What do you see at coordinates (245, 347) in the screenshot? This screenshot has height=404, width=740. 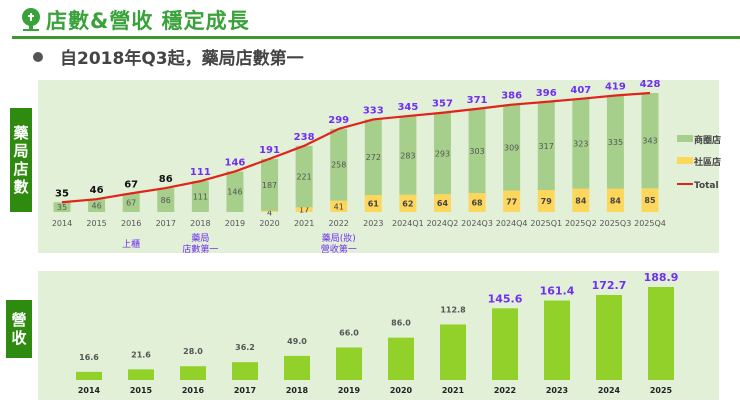 I see `revenue-label: 36.2` at bounding box center [245, 347].